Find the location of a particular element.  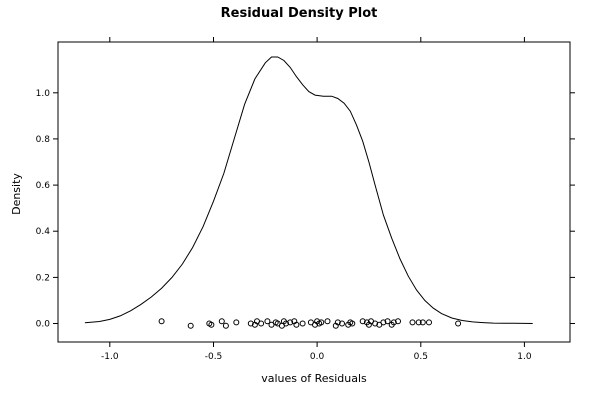

x-tick-label: 0.5 is located at coordinates (421, 357).